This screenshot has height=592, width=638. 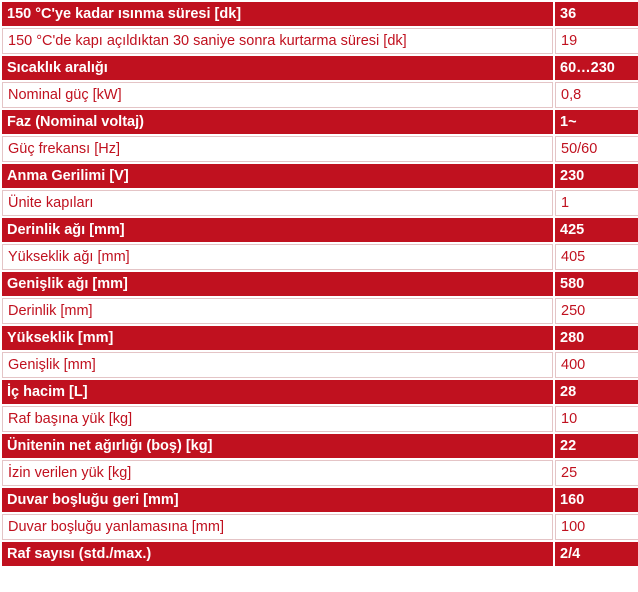 I want to click on spec-row-phase: Faz (Nominal voltaj) 1~, so click(x=320, y=122).